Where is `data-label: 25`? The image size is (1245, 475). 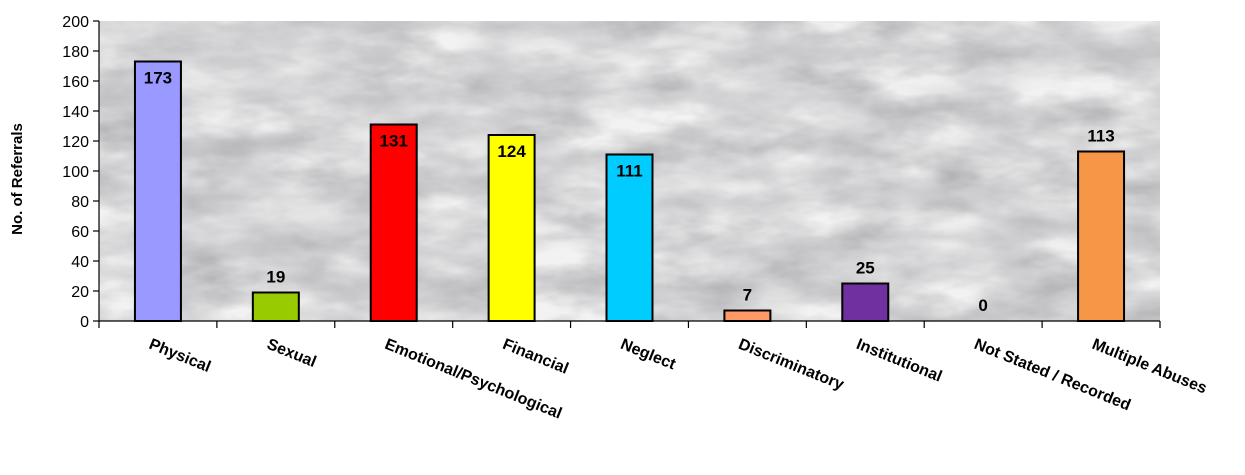 data-label: 25 is located at coordinates (865, 268).